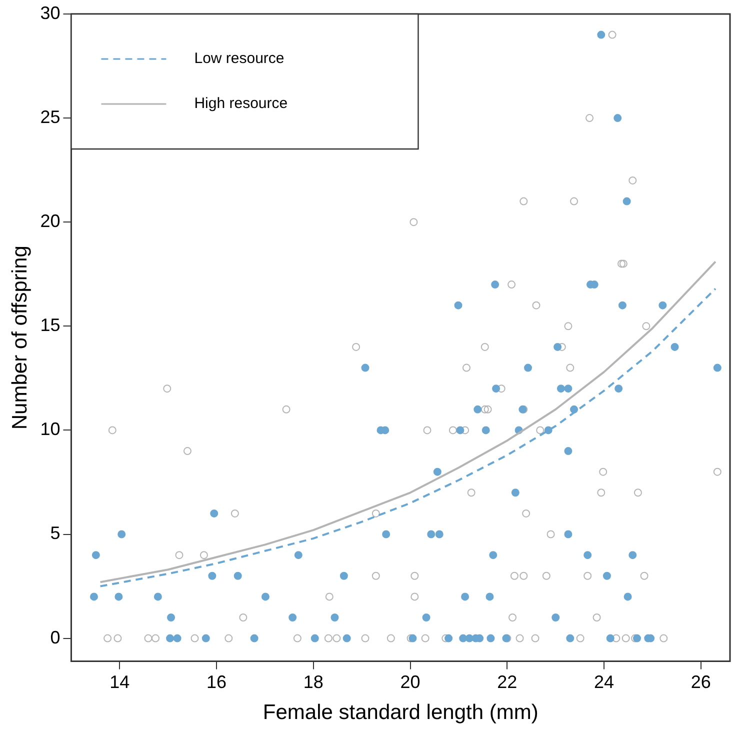 The width and height of the screenshot is (735, 734). I want to click on x-tick-label: 16, so click(216, 682).